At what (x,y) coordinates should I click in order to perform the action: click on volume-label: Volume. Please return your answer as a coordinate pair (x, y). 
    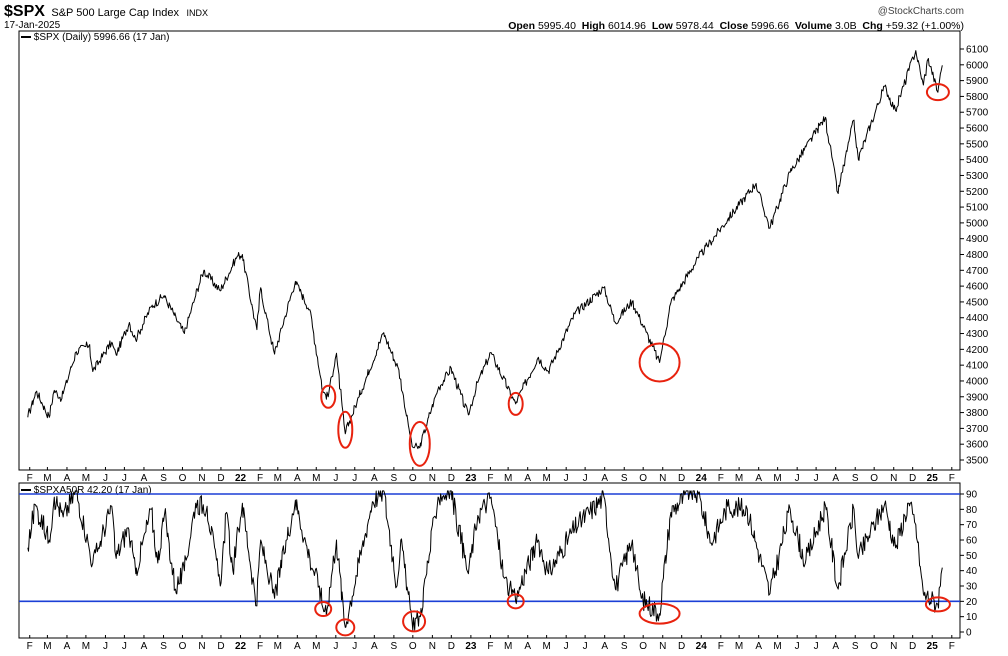
    Looking at the image, I should click on (813, 26).